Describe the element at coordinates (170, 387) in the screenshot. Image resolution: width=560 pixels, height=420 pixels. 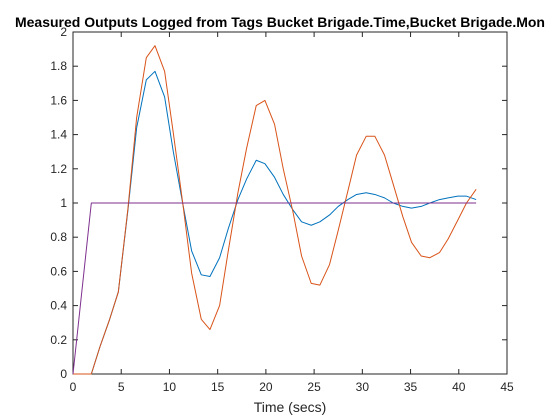
I see `x-tick-label: 10` at that location.